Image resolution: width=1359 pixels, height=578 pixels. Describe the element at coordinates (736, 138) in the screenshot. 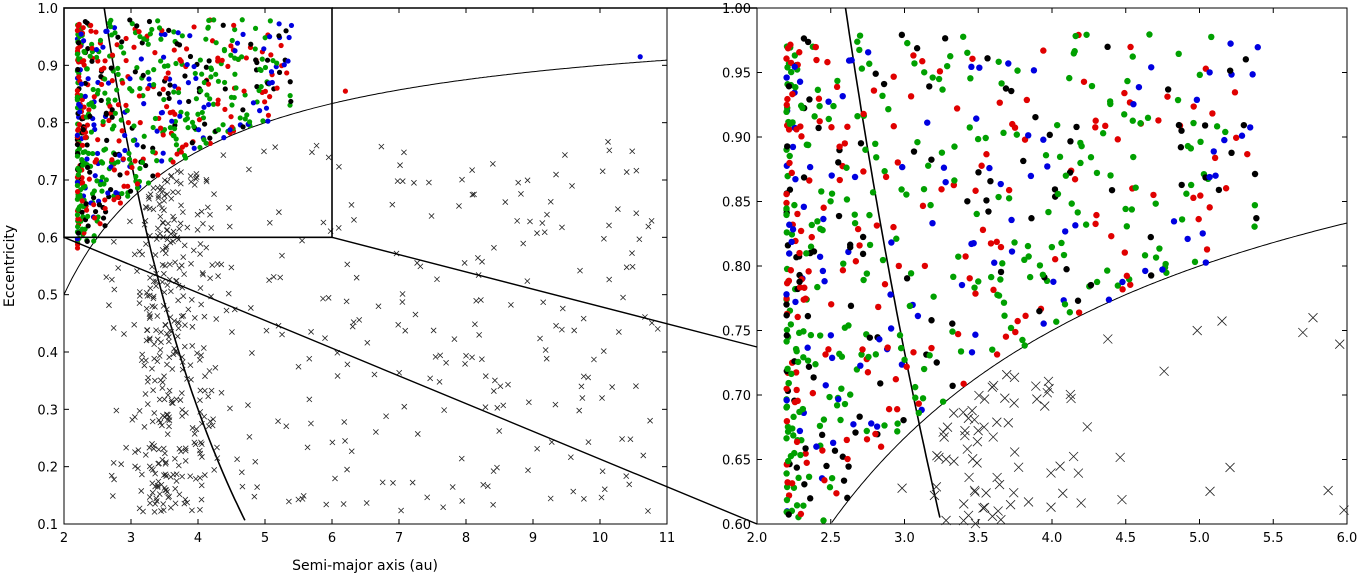

I see `right-y-tick-label: 0.90` at that location.